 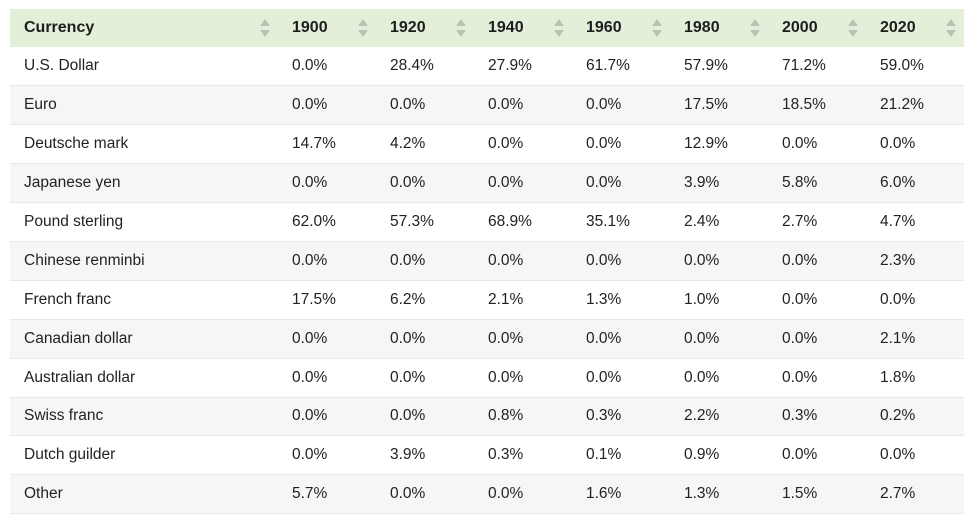 What do you see at coordinates (412, 221) in the screenshot?
I see `share-value-cell: 57.3%` at bounding box center [412, 221].